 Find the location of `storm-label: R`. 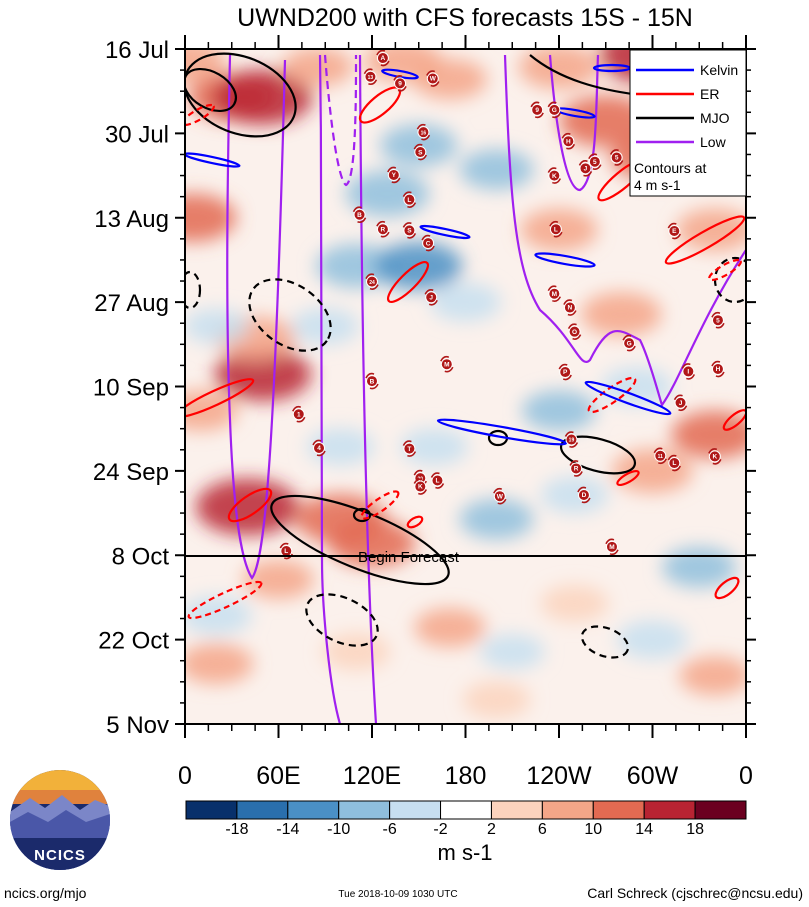

storm-label: R is located at coordinates (576, 469).